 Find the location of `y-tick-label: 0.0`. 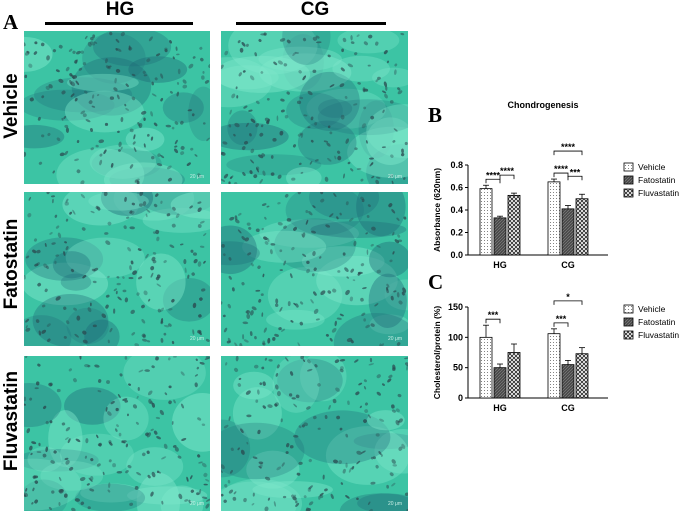

y-tick-label: 0.0 is located at coordinates (456, 255).